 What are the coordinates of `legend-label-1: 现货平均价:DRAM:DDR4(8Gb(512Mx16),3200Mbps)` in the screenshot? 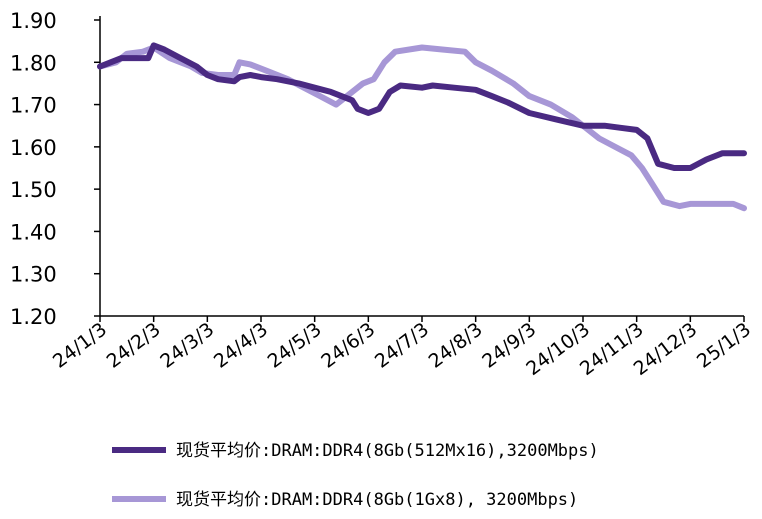 It's located at (387, 451).